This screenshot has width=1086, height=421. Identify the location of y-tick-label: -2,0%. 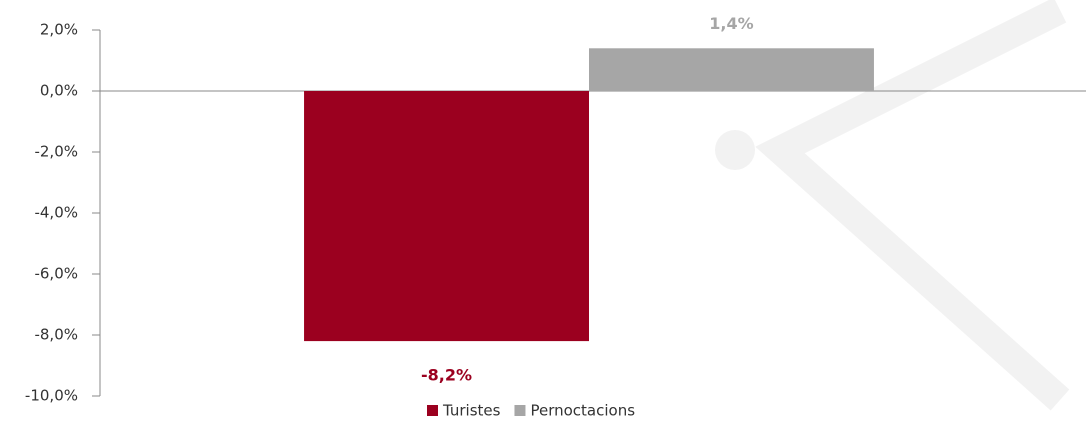
(56, 152).